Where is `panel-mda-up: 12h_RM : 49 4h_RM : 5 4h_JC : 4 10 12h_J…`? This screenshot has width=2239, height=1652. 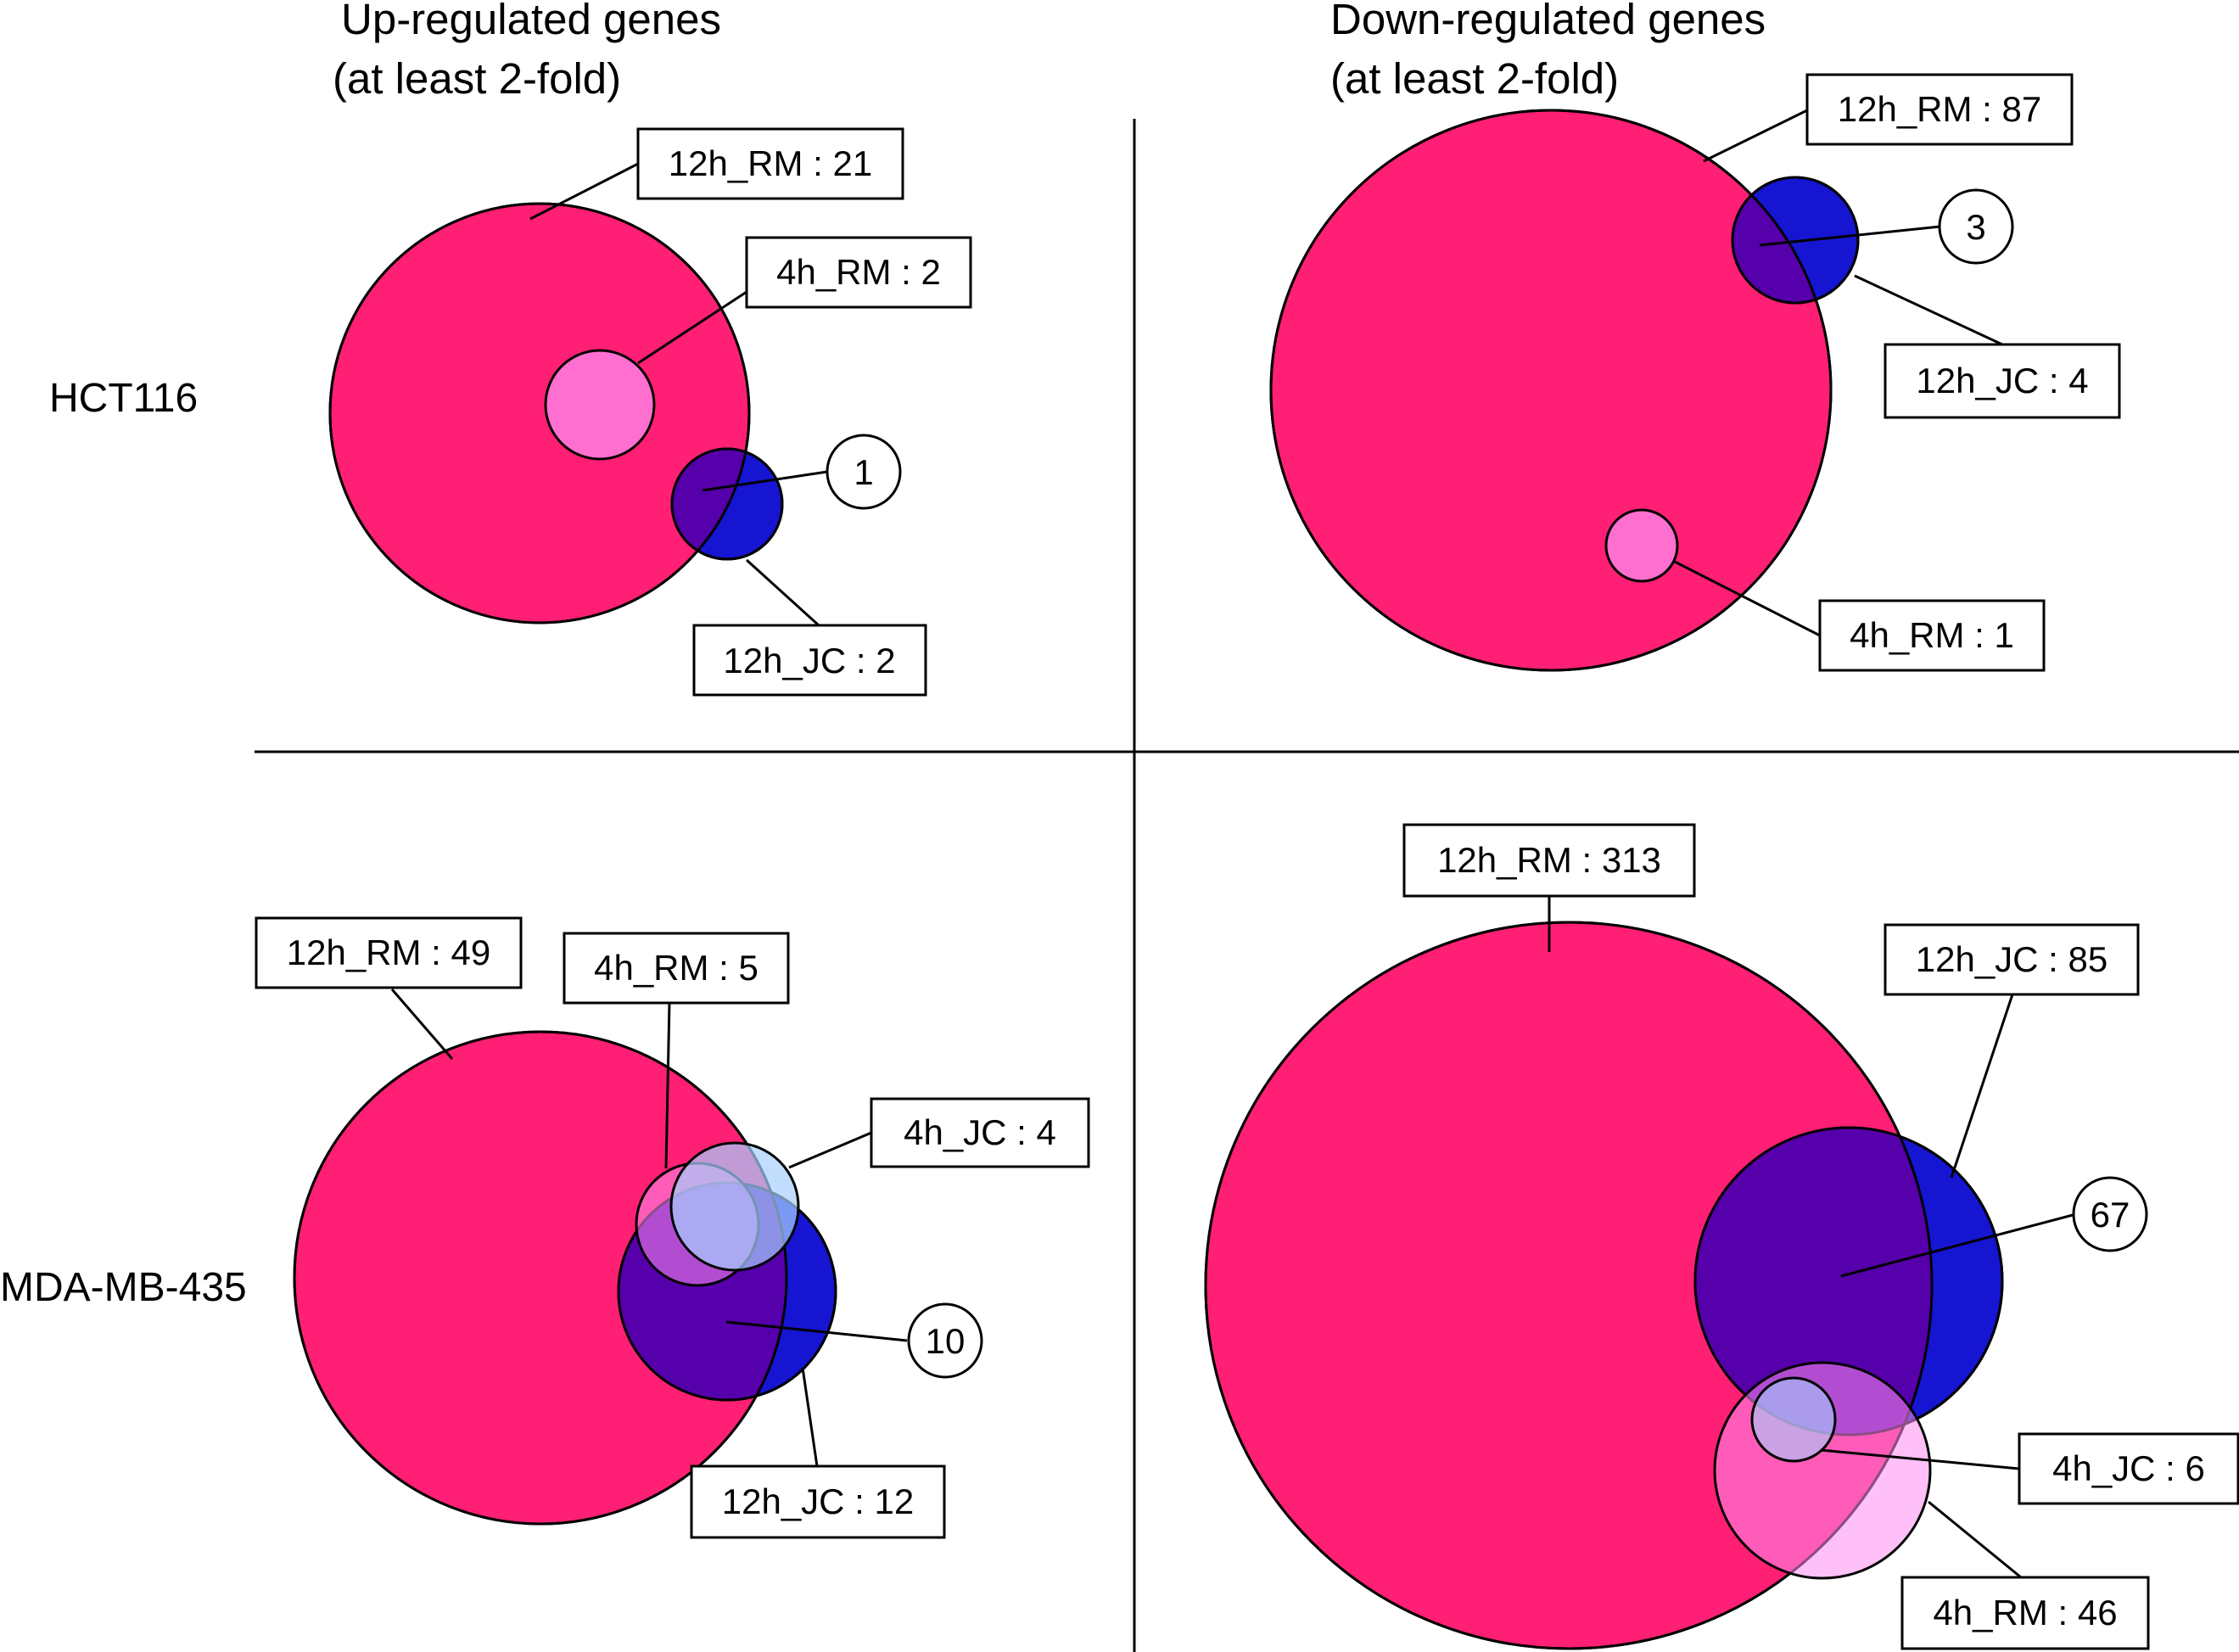
panel-mda-up: 12h_RM : 49 4h_RM : 5 4h_JC : 4 10 12h_J… is located at coordinates (672, 1228).